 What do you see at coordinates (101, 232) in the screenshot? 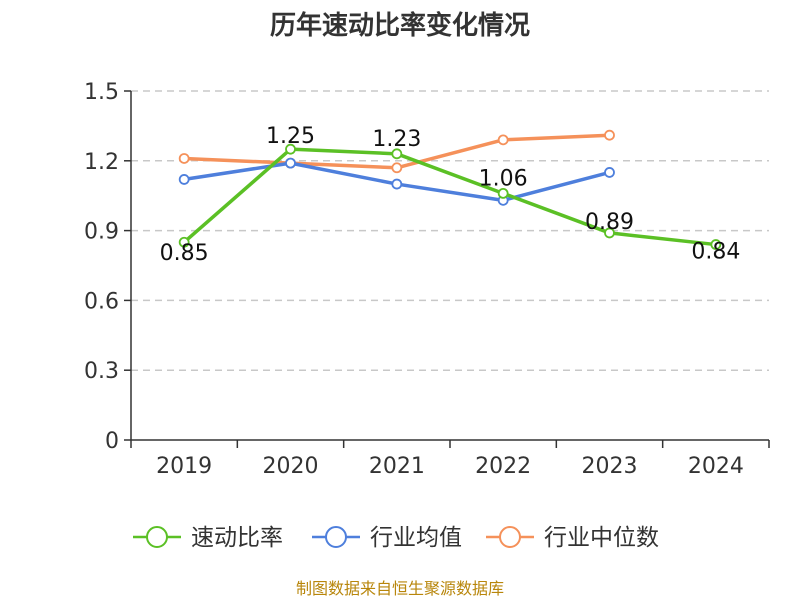
I see `y-tick-label: 0.9` at bounding box center [101, 232].